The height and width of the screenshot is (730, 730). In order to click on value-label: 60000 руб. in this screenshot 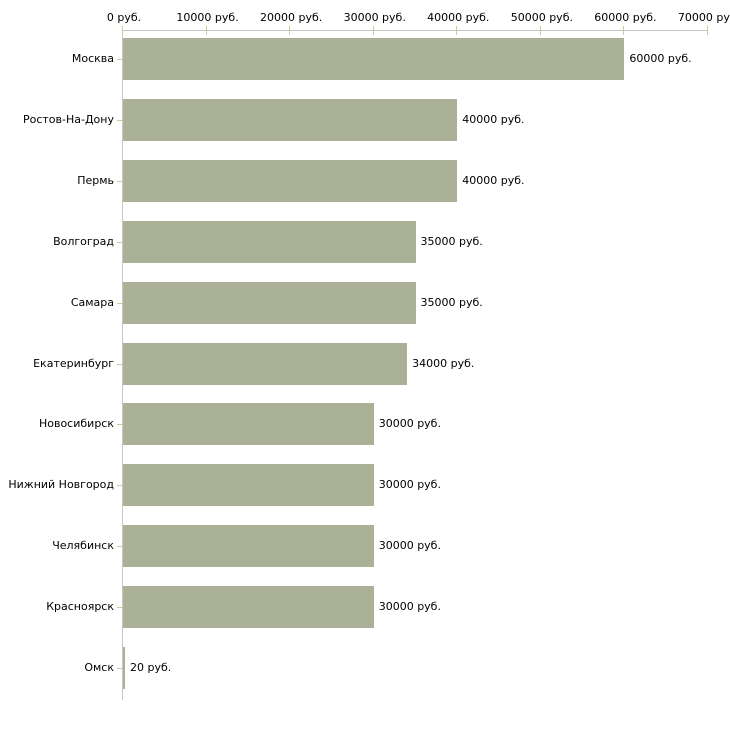, I will do `click(660, 58)`.